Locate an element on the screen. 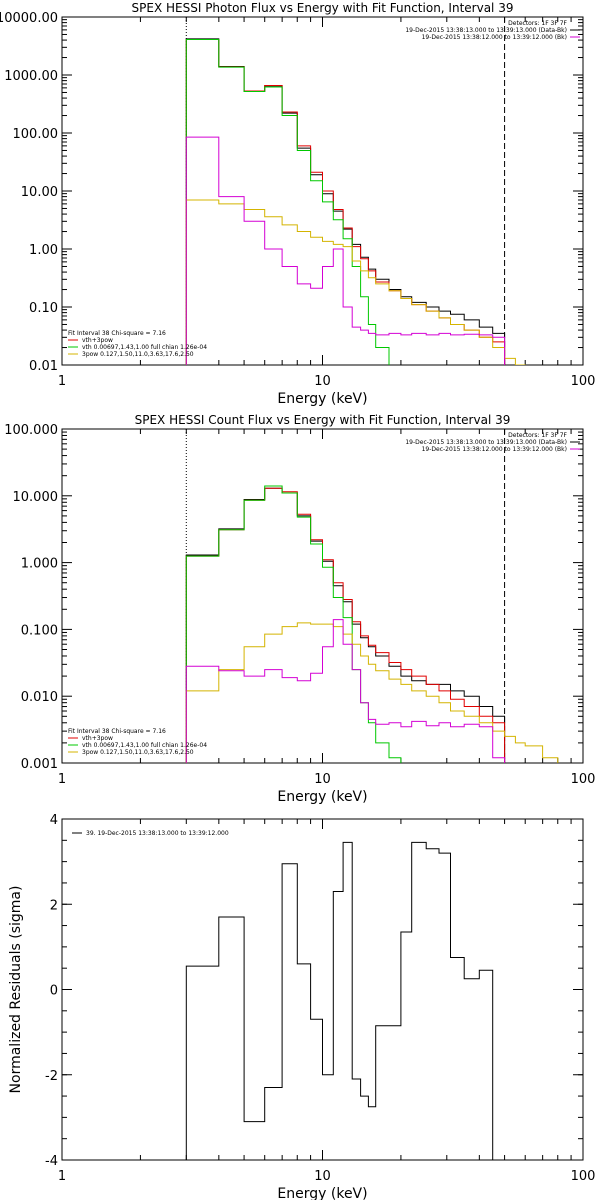  y-tick-label: -4 is located at coordinates (51, 1161).